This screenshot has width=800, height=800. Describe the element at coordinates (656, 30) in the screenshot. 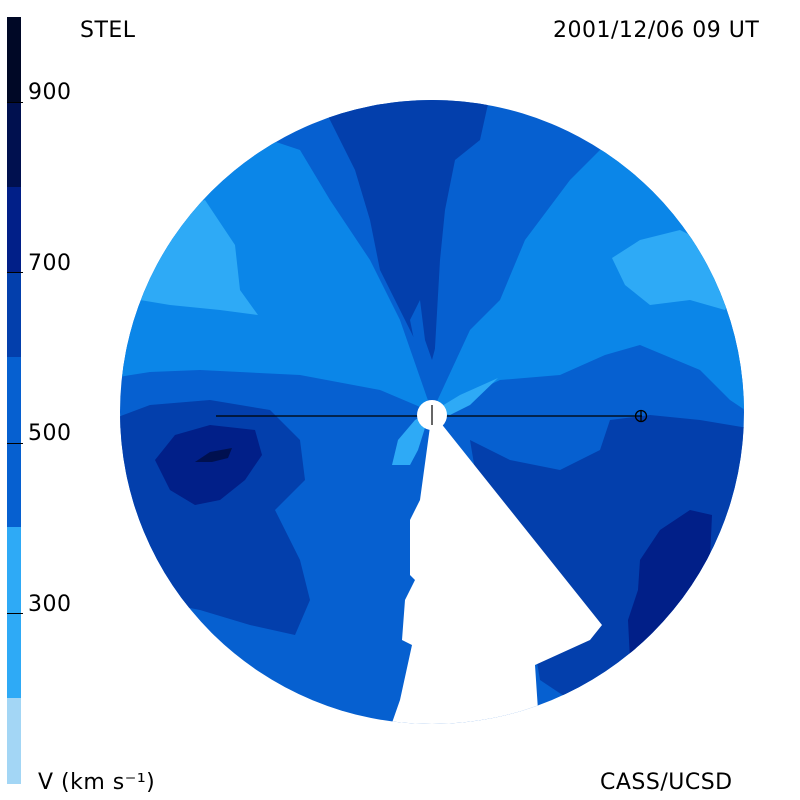

I see `timestamp-label: 2001/12/06 09 UT` at that location.